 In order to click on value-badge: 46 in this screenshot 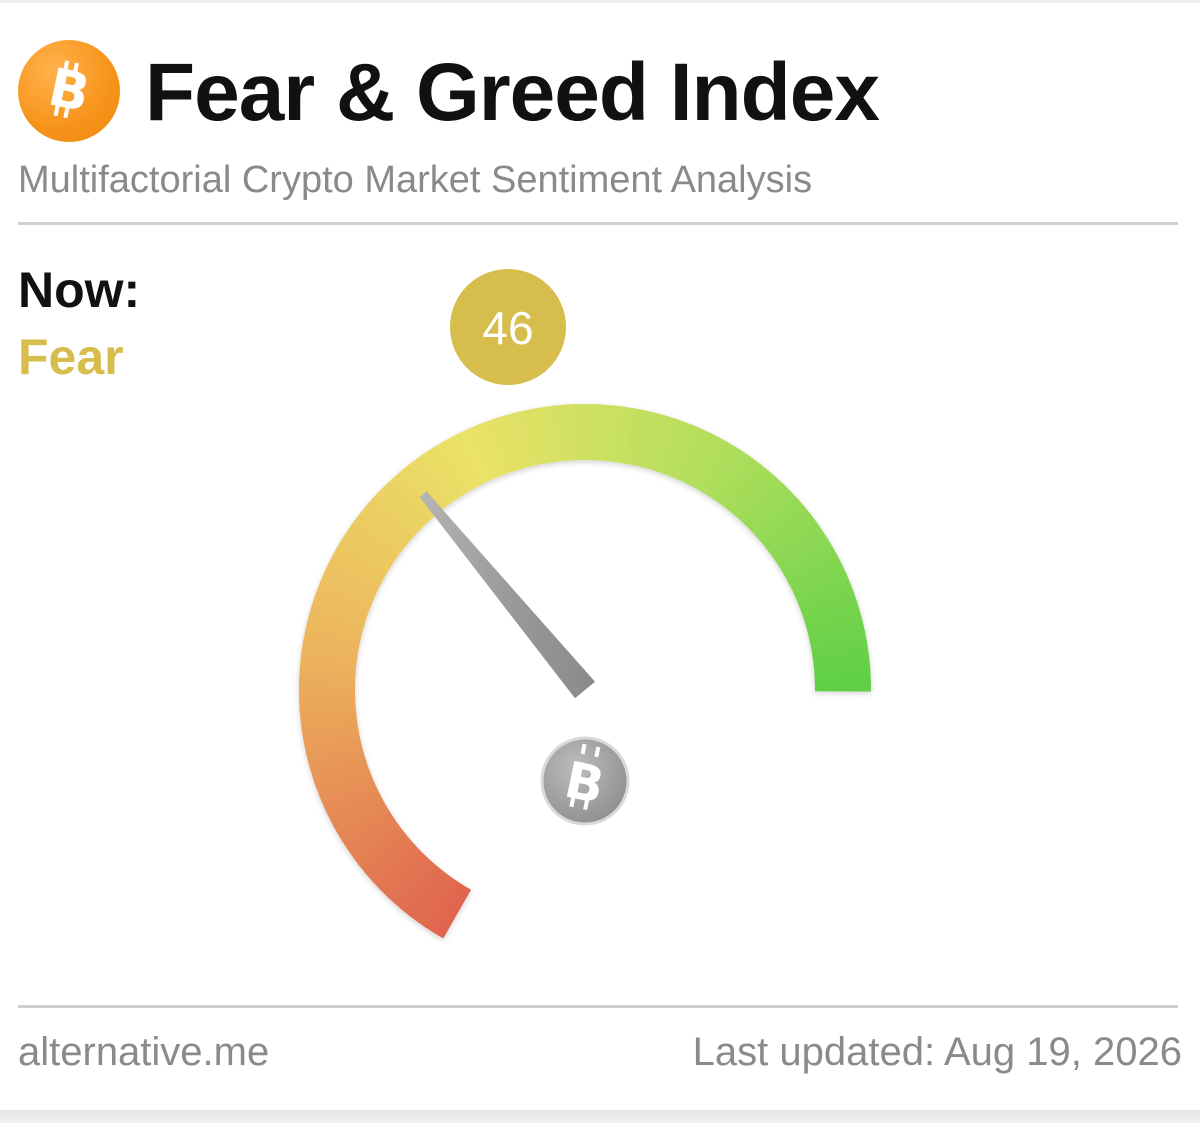, I will do `click(508, 327)`.